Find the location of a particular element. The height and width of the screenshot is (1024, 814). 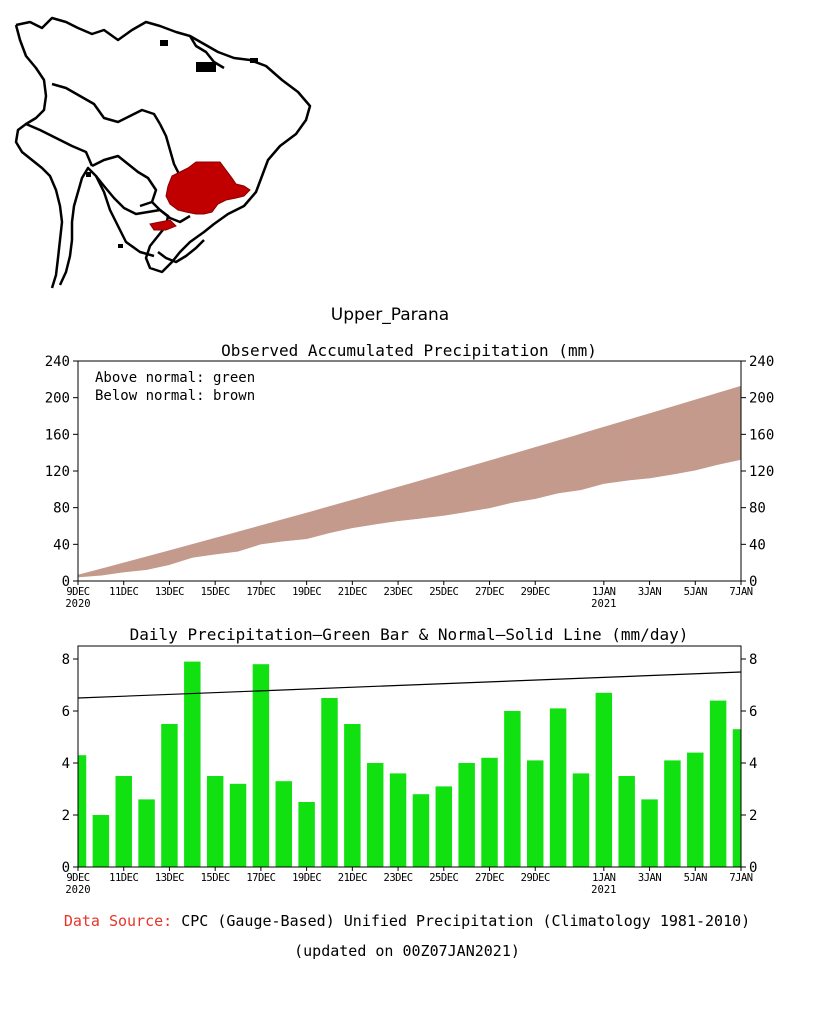

accum-xtick-label: 23DEC is located at coordinates (398, 592).